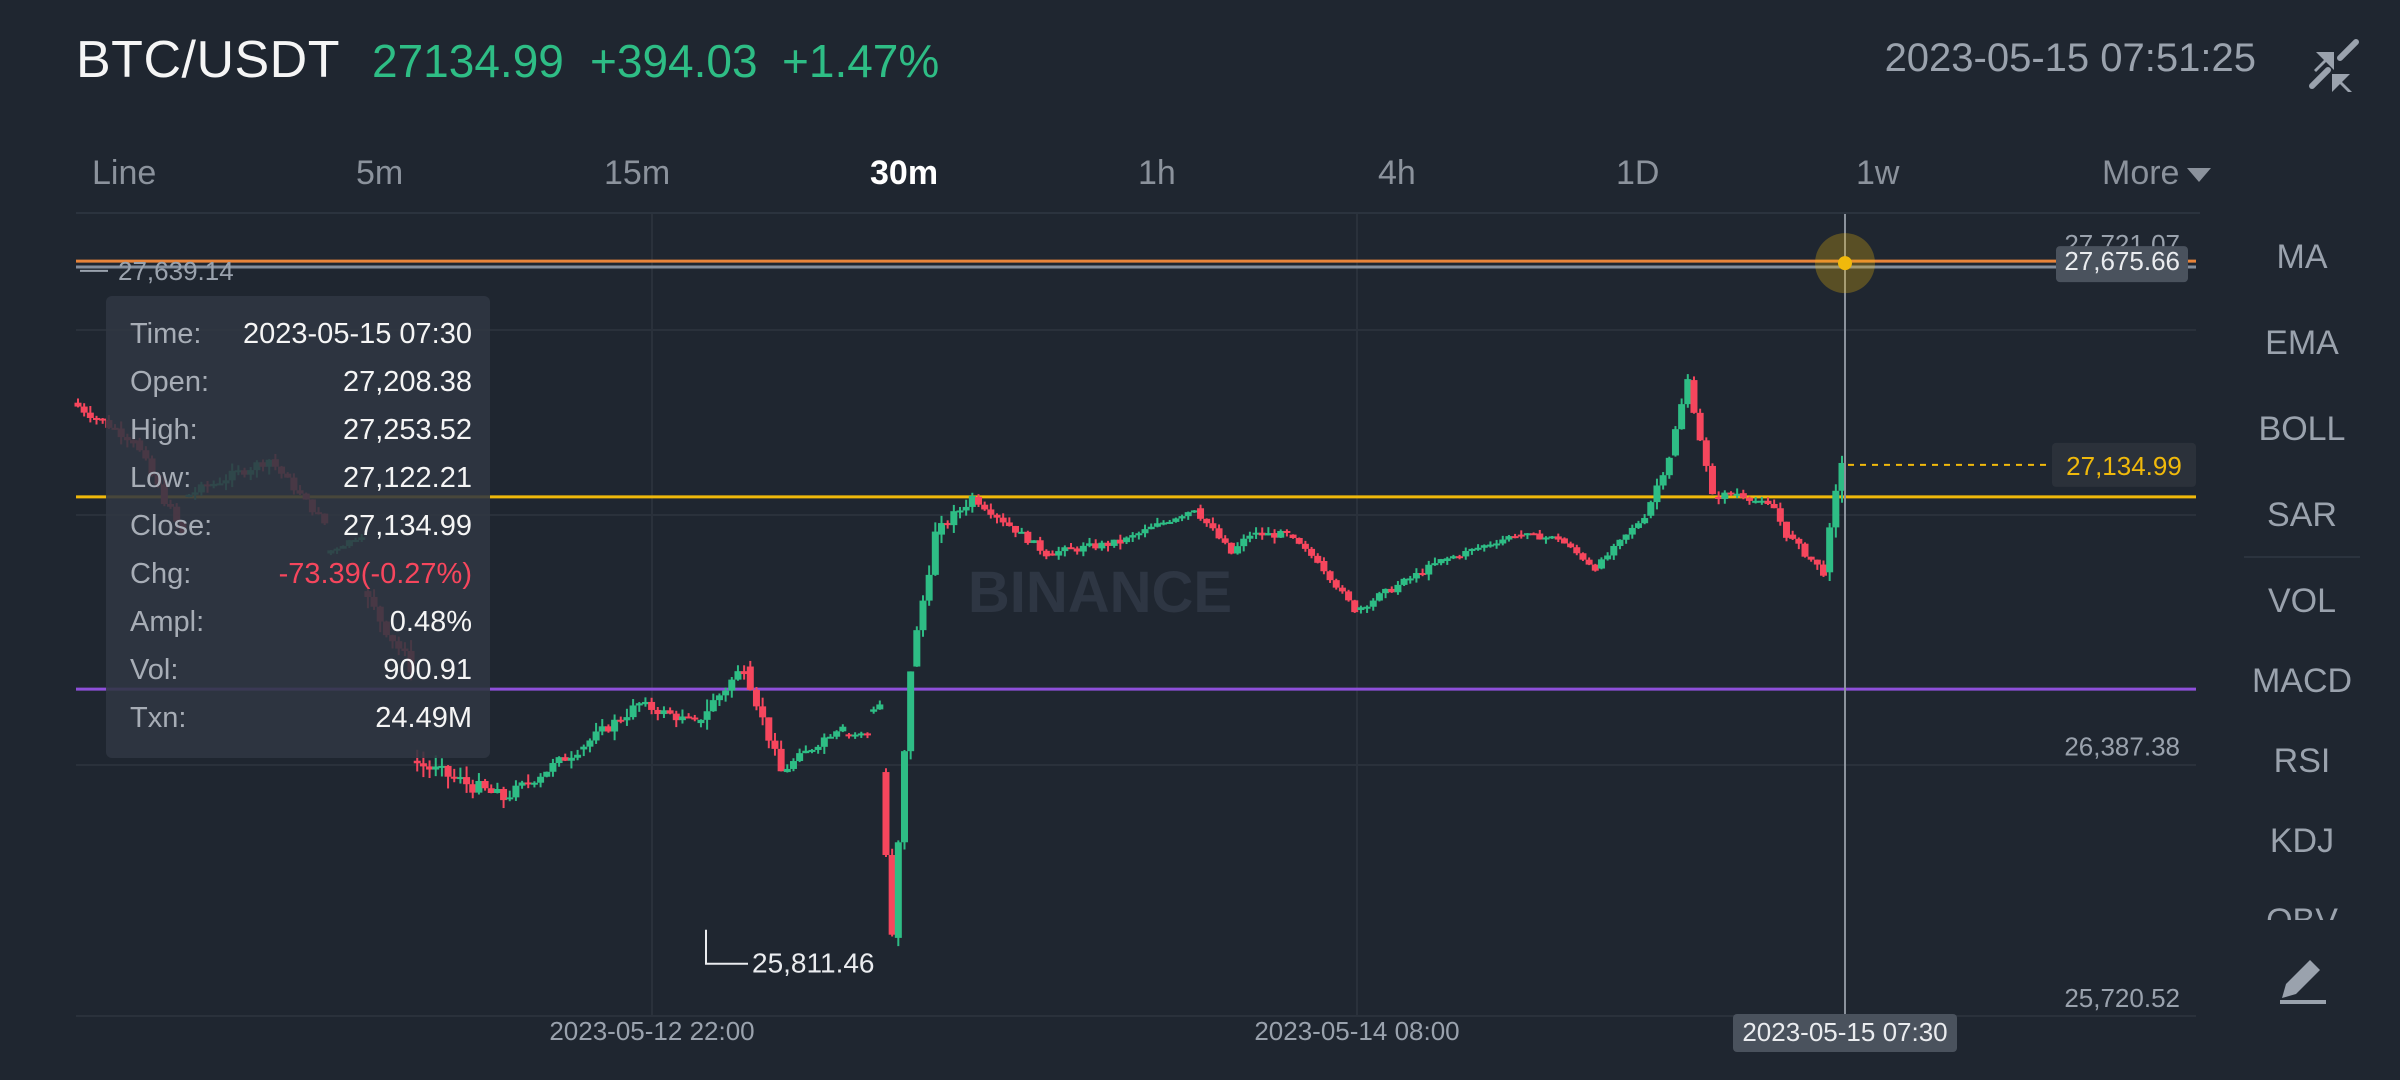 The width and height of the screenshot is (2400, 1080). What do you see at coordinates (407, 526) in the screenshot?
I see `tooltip-value: 27,134.99` at bounding box center [407, 526].